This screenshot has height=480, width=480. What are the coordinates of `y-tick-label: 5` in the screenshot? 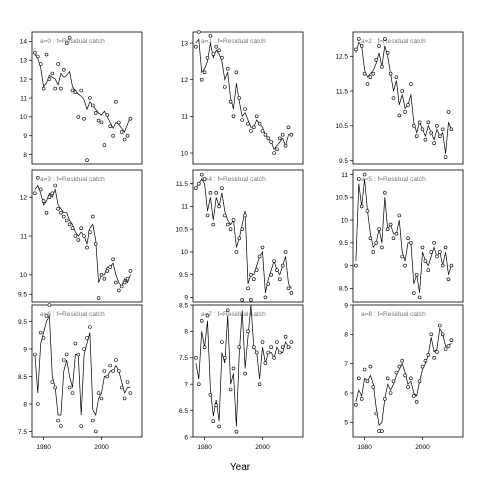 It's located at (346, 423).